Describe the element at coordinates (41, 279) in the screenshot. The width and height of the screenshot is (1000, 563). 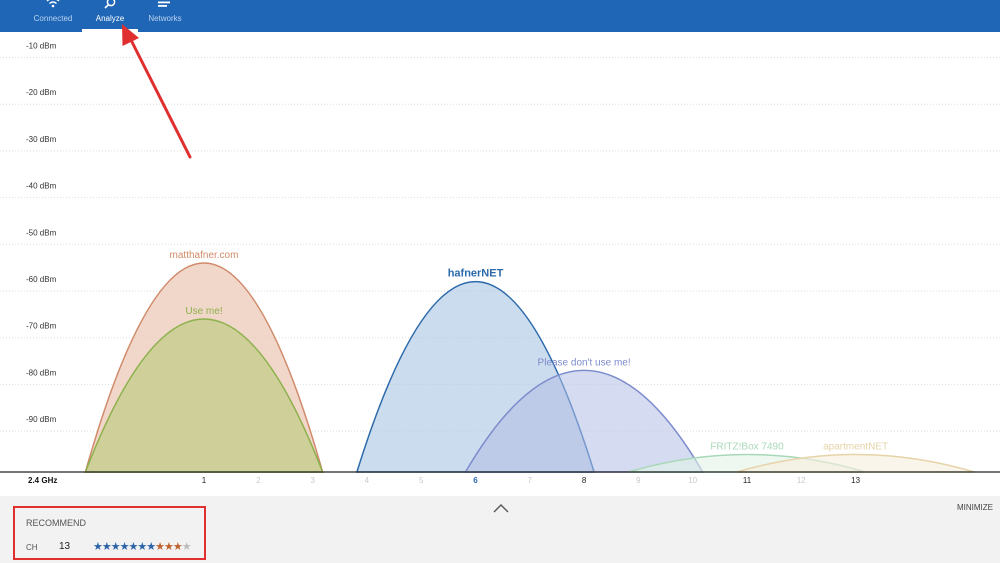
I see `y-tick-label: -60 dBm` at that location.